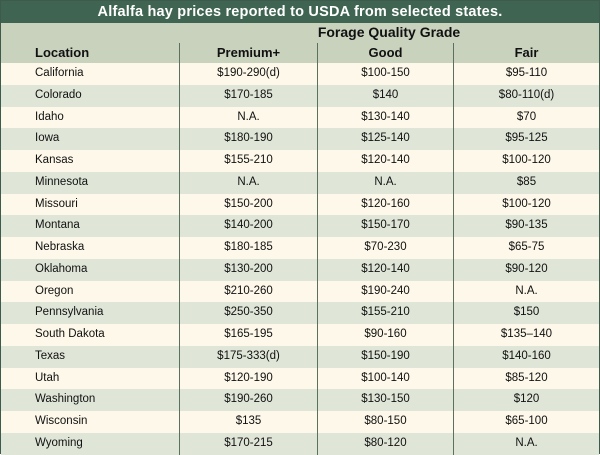  What do you see at coordinates (526, 313) in the screenshot?
I see `cell-fair: $150` at bounding box center [526, 313].